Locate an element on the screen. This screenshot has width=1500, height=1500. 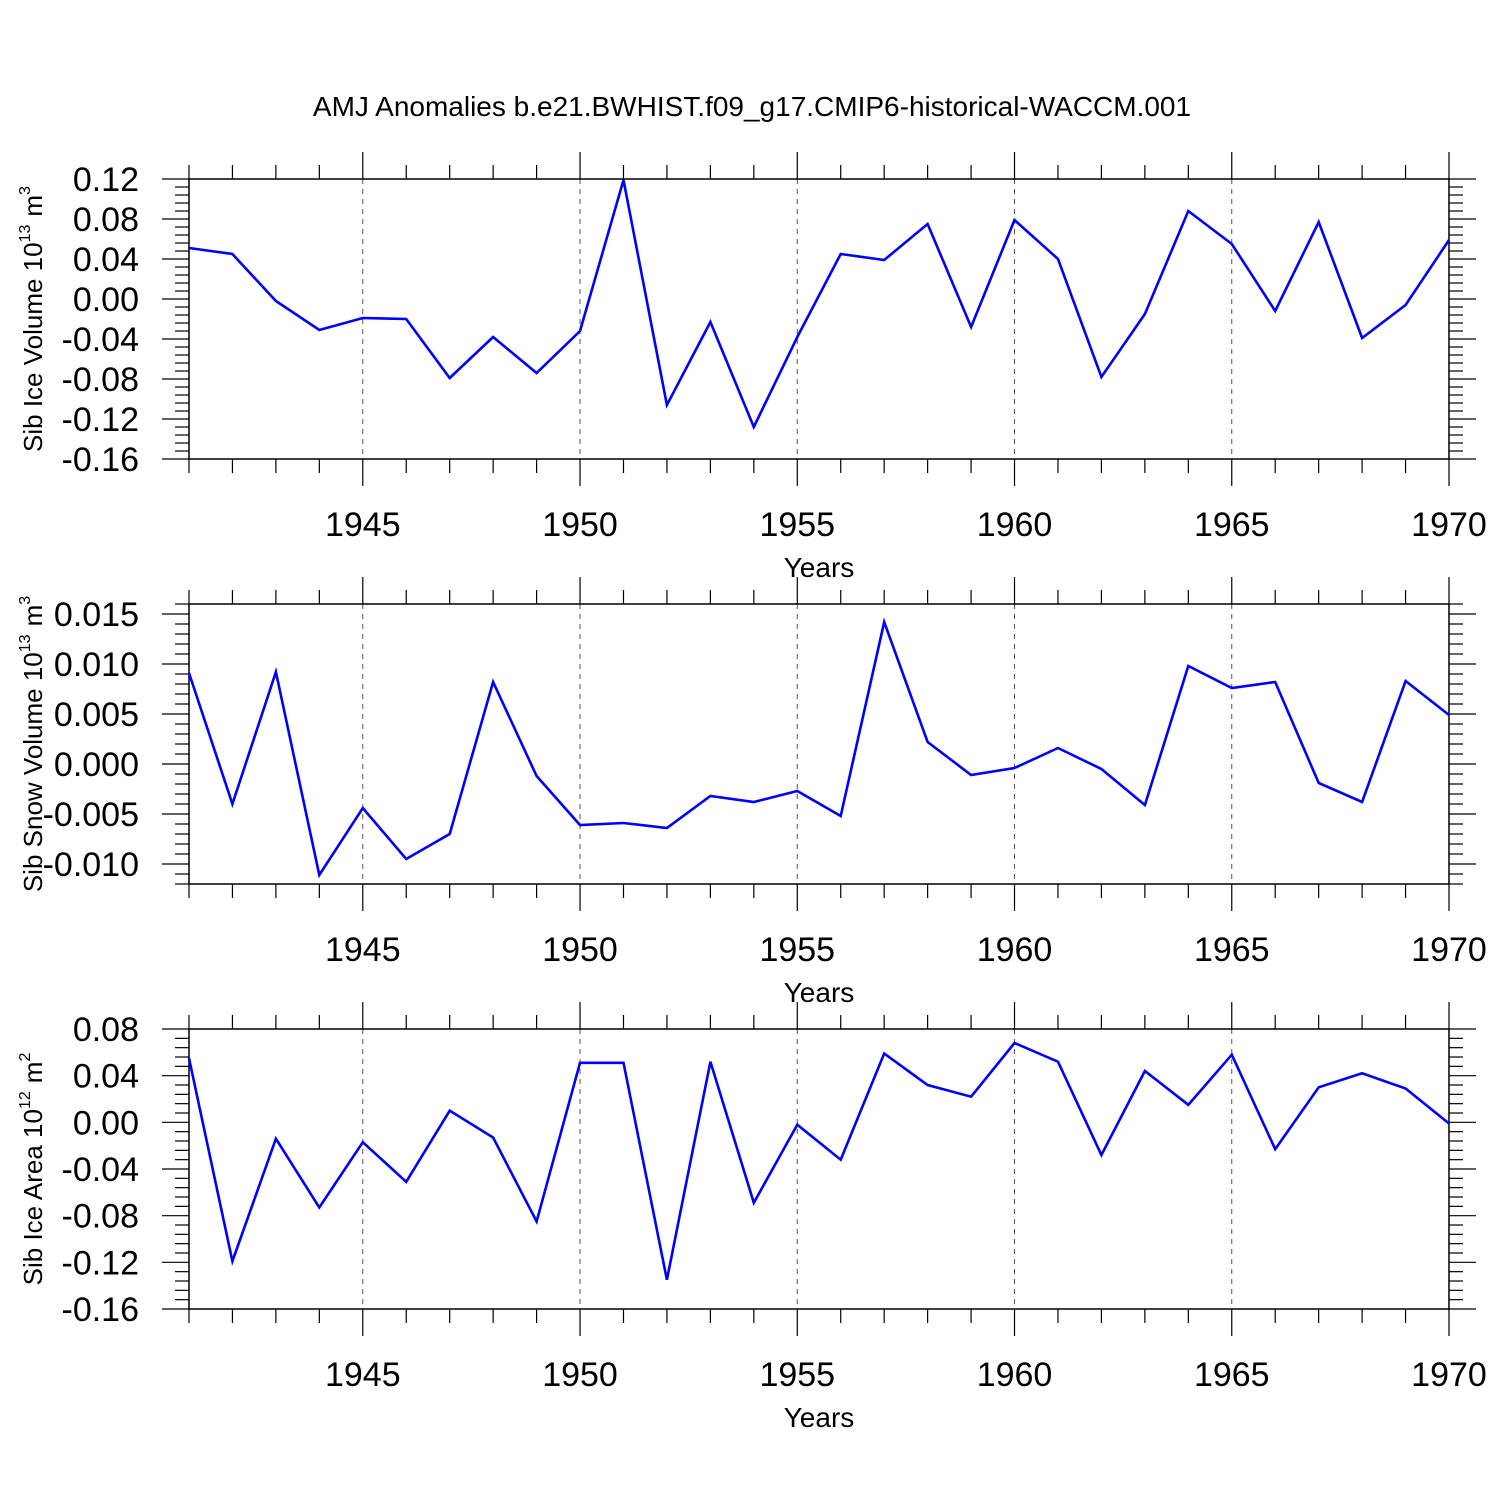
y-label-part: Sib Ice Area 10 is located at coordinates (33, 1197).